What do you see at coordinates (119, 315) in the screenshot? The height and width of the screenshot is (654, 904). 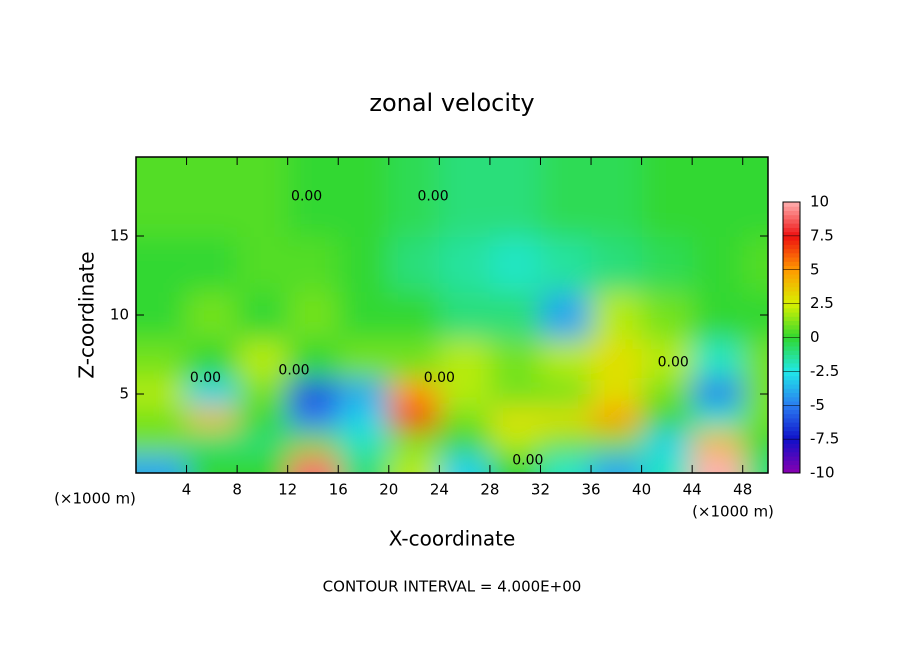 I see `y-tick-label: 10` at bounding box center [119, 315].